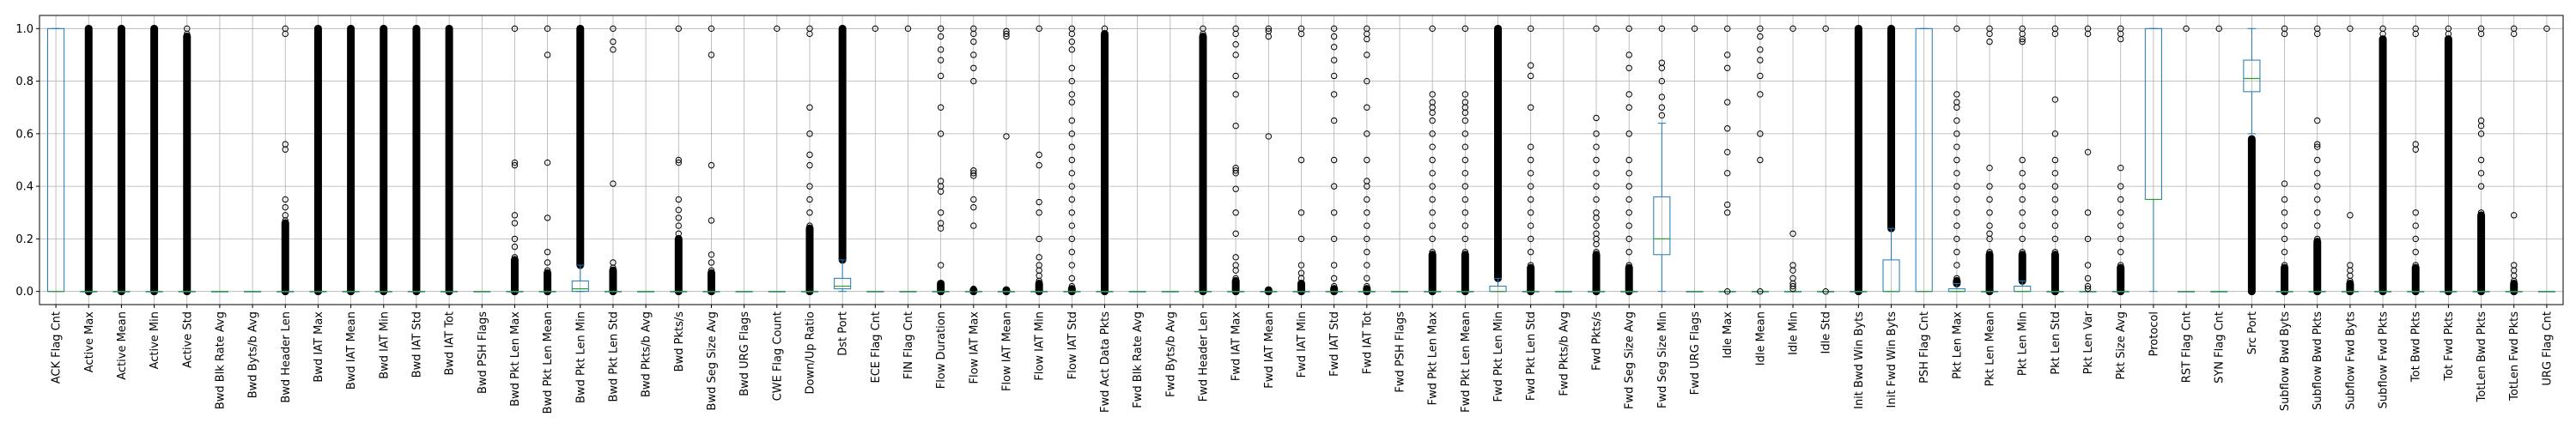 The height and width of the screenshot is (429, 2576). What do you see at coordinates (1105, 362) in the screenshot?
I see `x-tick-label: Fwd Act Data Pkts` at bounding box center [1105, 362].